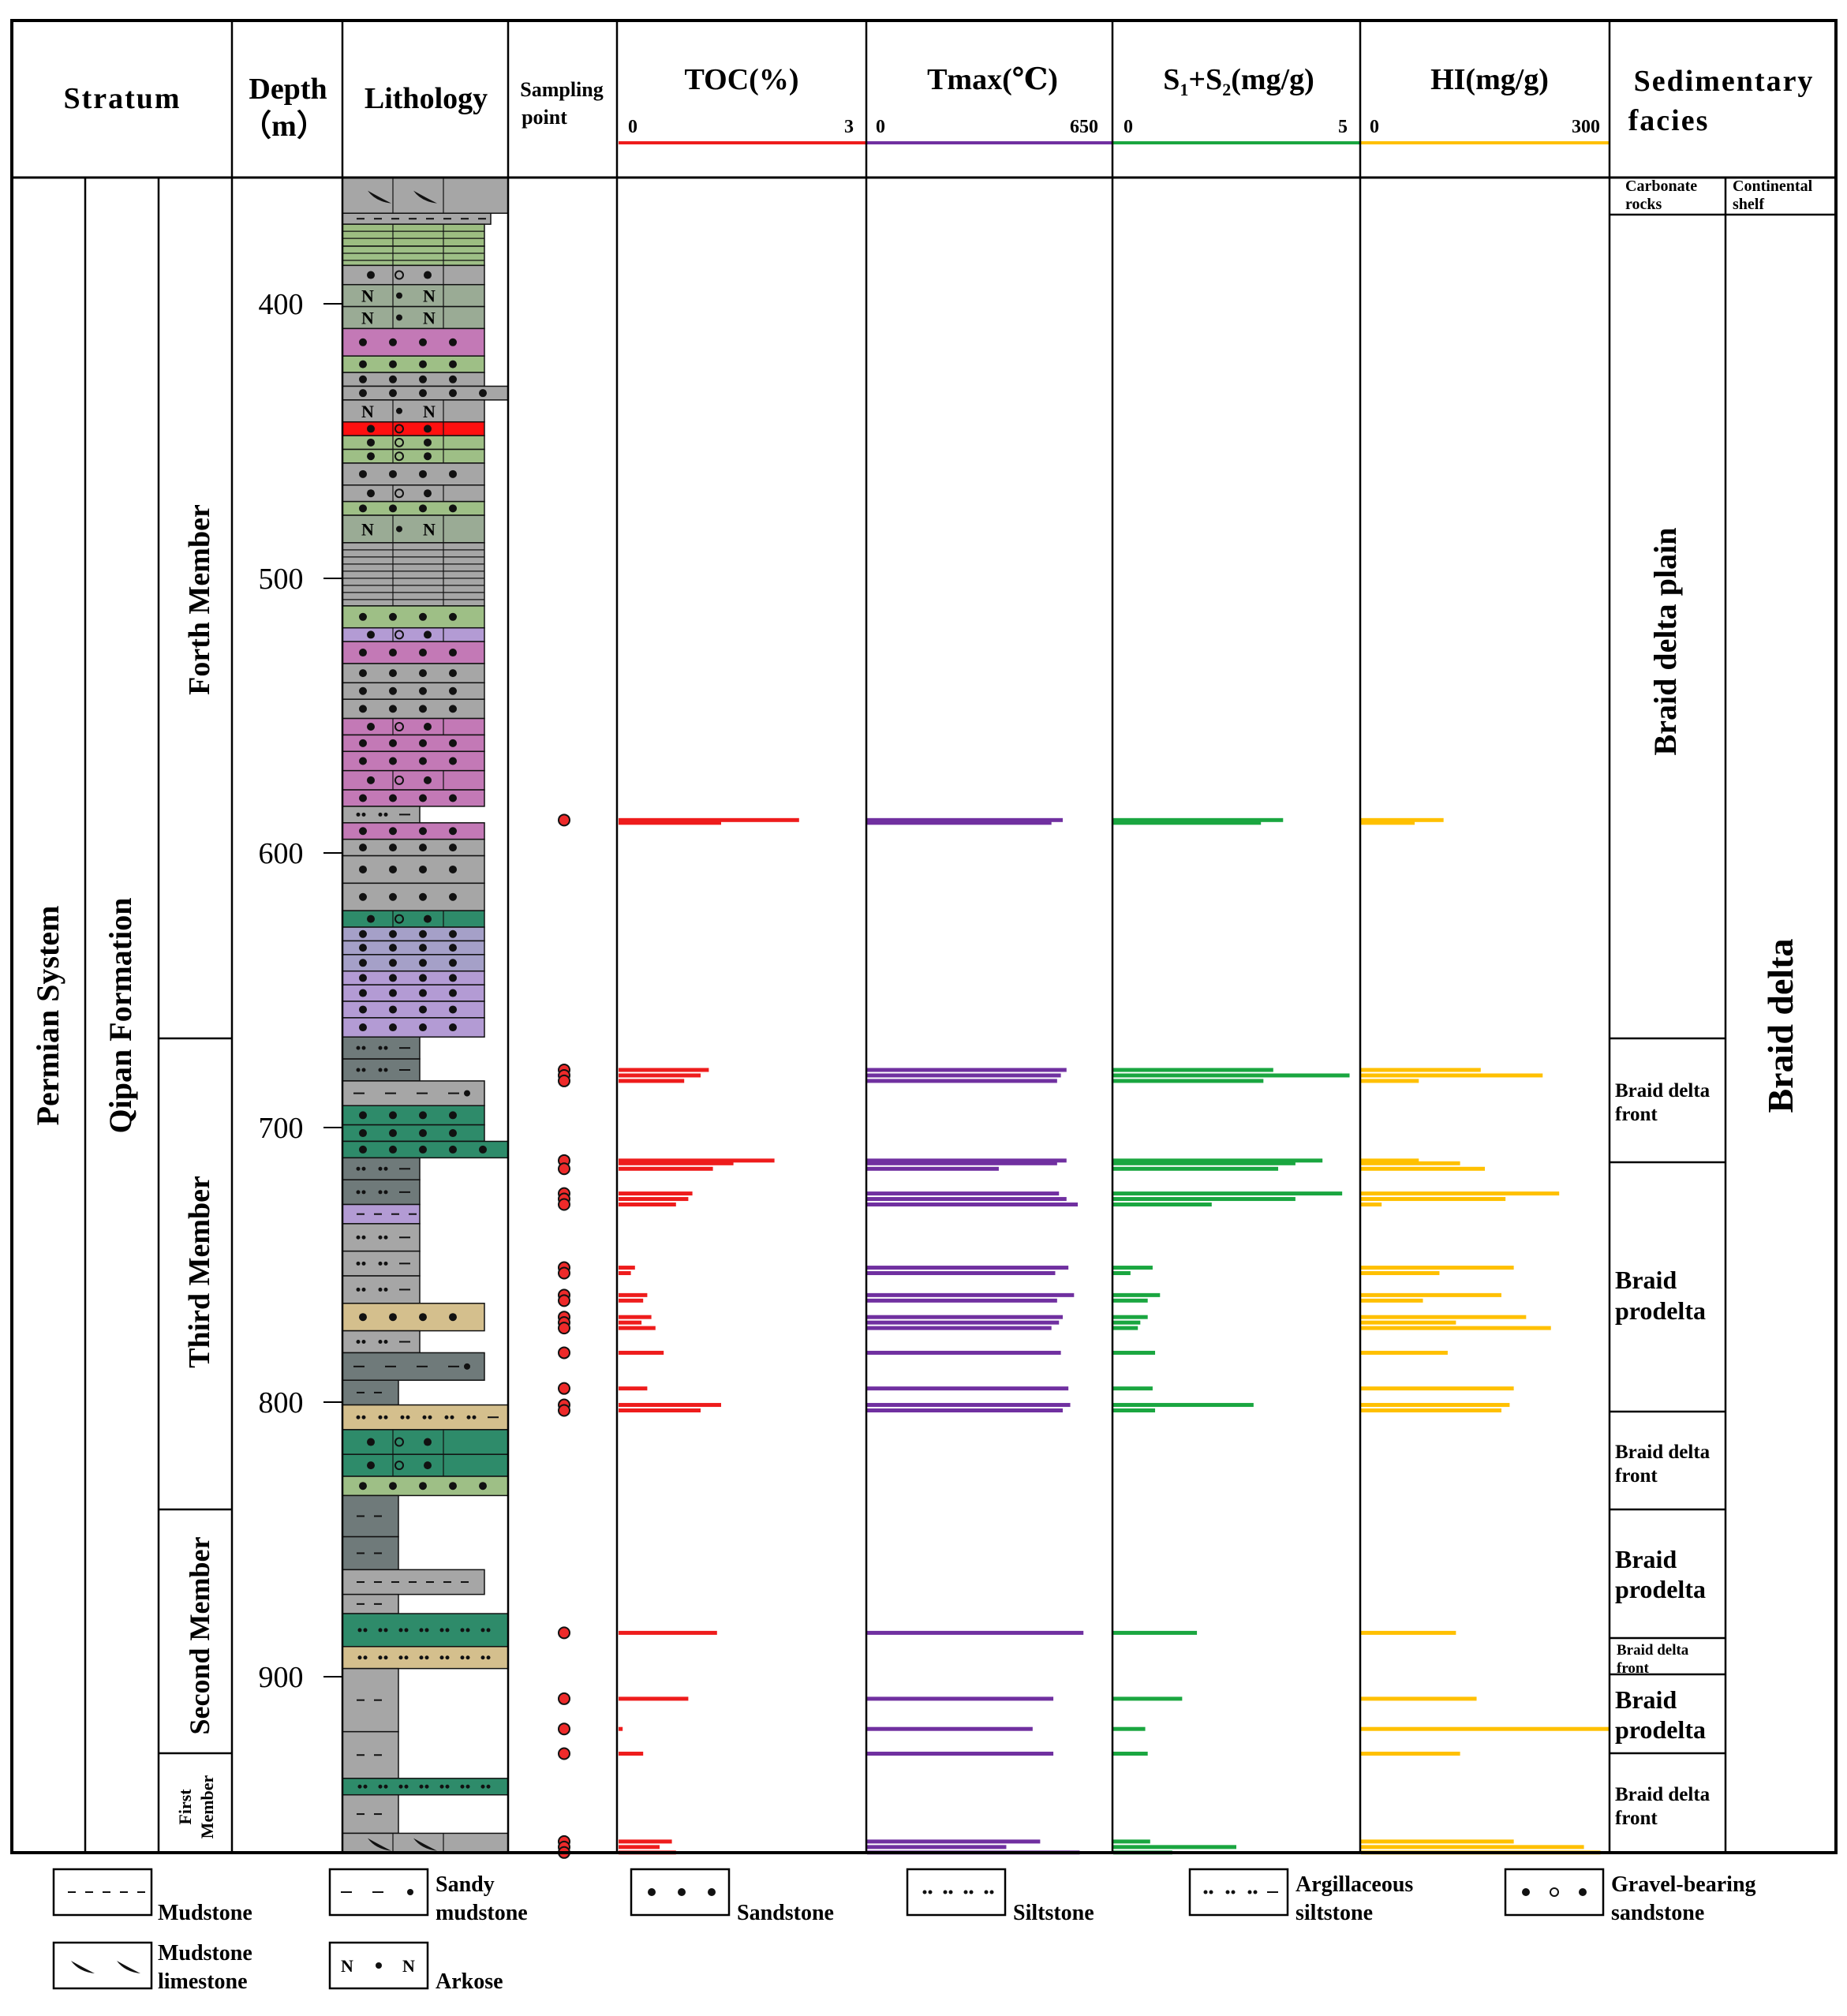 This screenshot has width=1847, height=2016. Describe the element at coordinates (152, 1896) in the screenshot. I see `legend-item-mudstone: Mudstone` at that location.